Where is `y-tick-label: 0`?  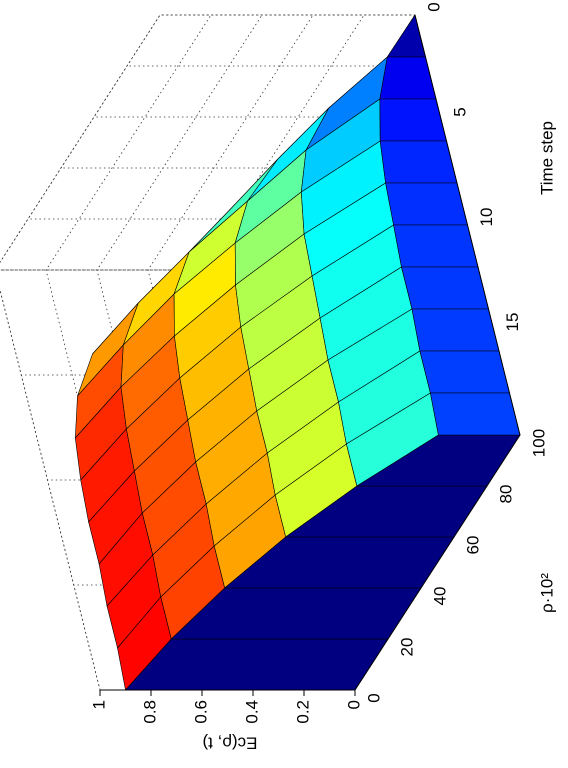 y-tick-label: 0 is located at coordinates (433, 6).